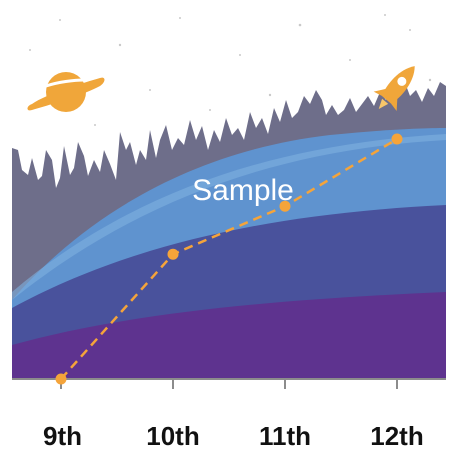 Image resolution: width=449 pixels, height=460 pixels. Describe the element at coordinates (396, 436) in the screenshot. I see `x-tick-label: 12th` at that location.